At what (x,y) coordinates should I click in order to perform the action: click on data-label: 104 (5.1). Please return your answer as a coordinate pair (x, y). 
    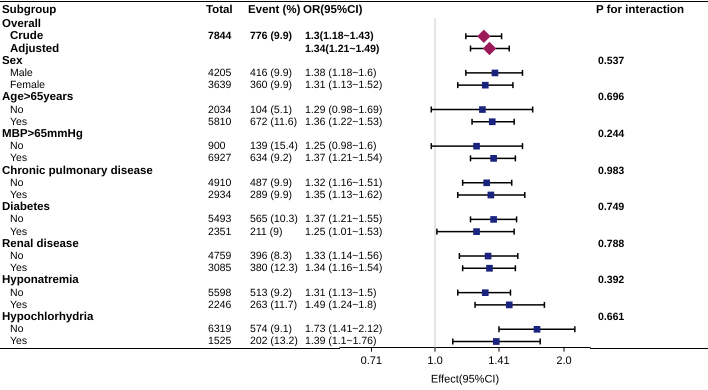
    Looking at the image, I should click on (271, 110).